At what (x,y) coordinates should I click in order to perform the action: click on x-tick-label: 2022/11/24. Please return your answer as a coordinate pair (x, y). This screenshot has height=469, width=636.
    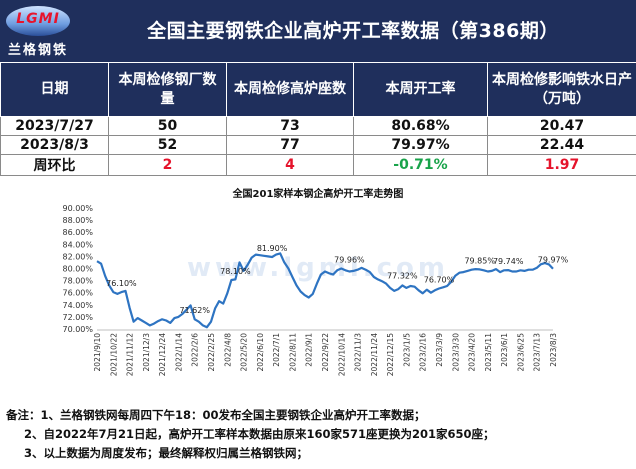
    Looking at the image, I should click on (374, 354).